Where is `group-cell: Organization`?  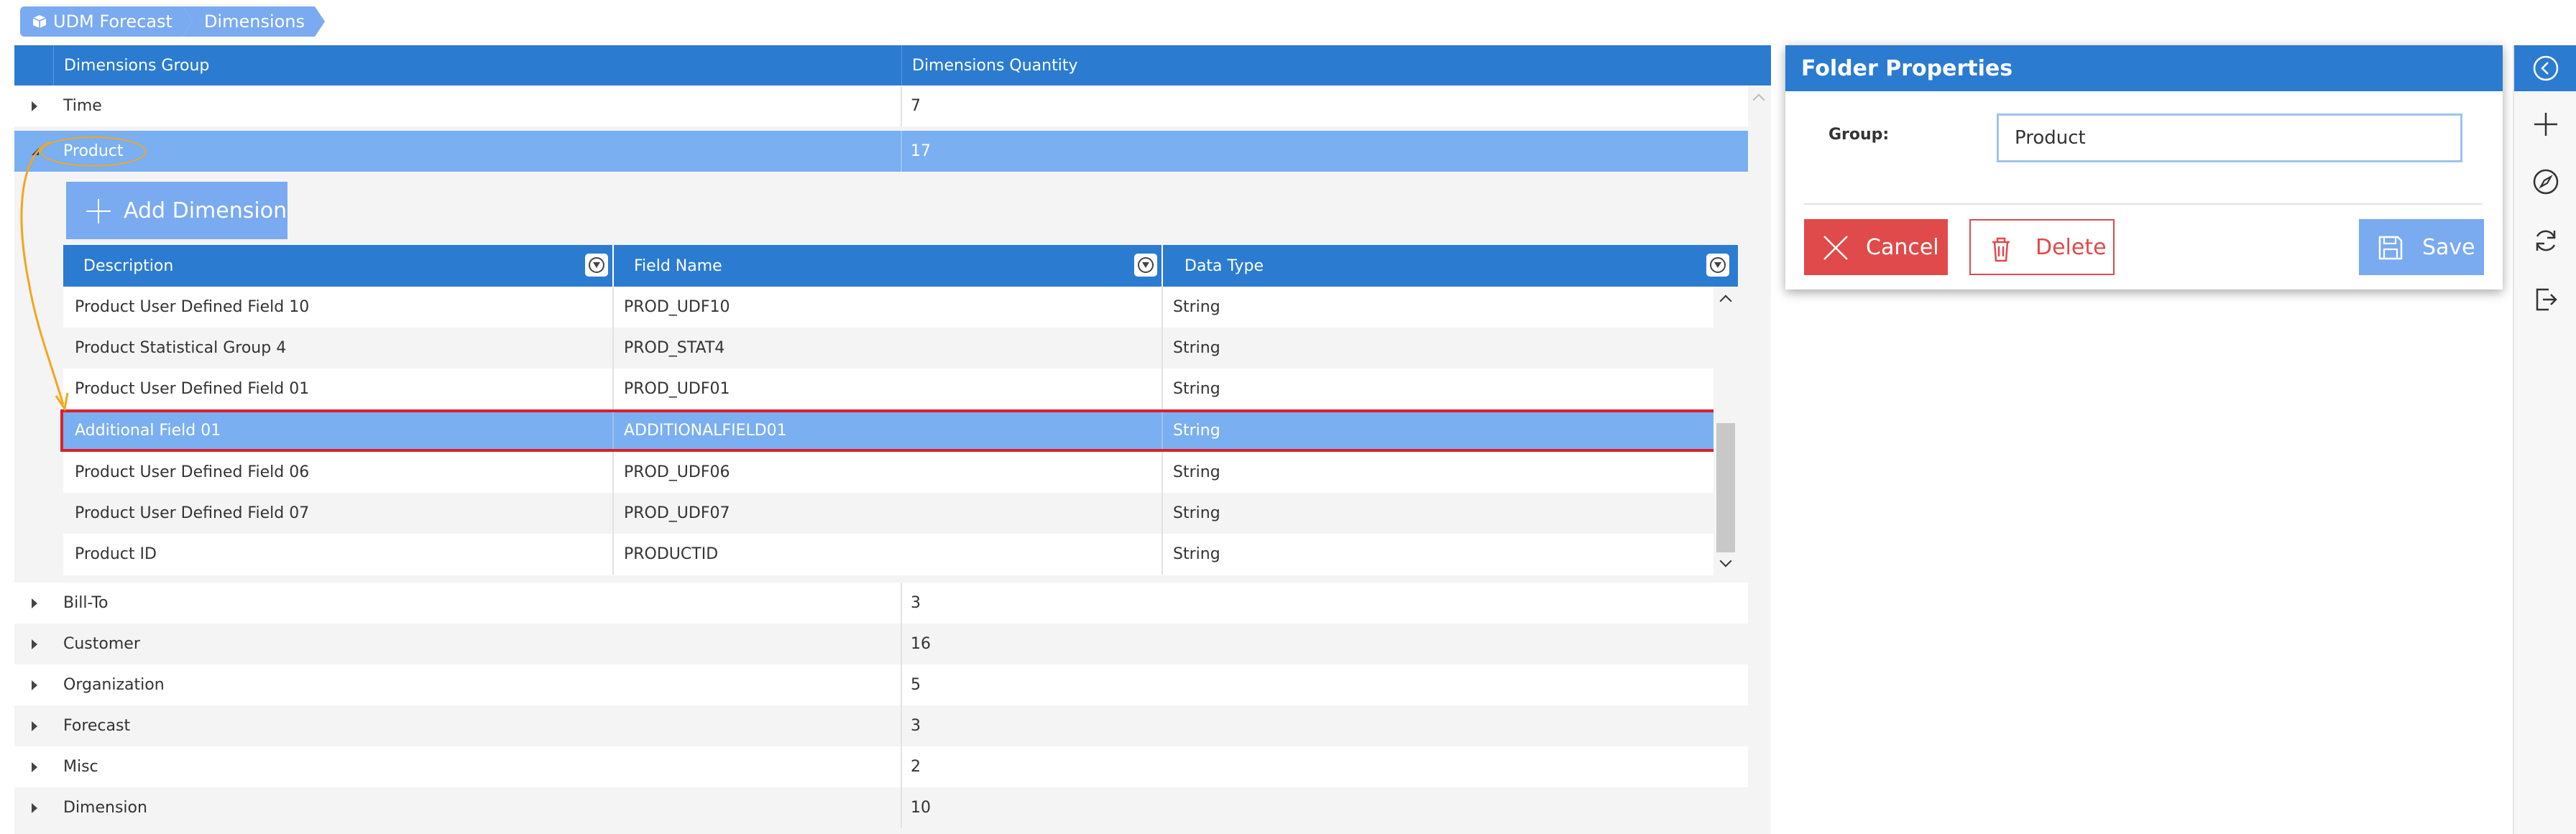
group-cell: Organization is located at coordinates (114, 685).